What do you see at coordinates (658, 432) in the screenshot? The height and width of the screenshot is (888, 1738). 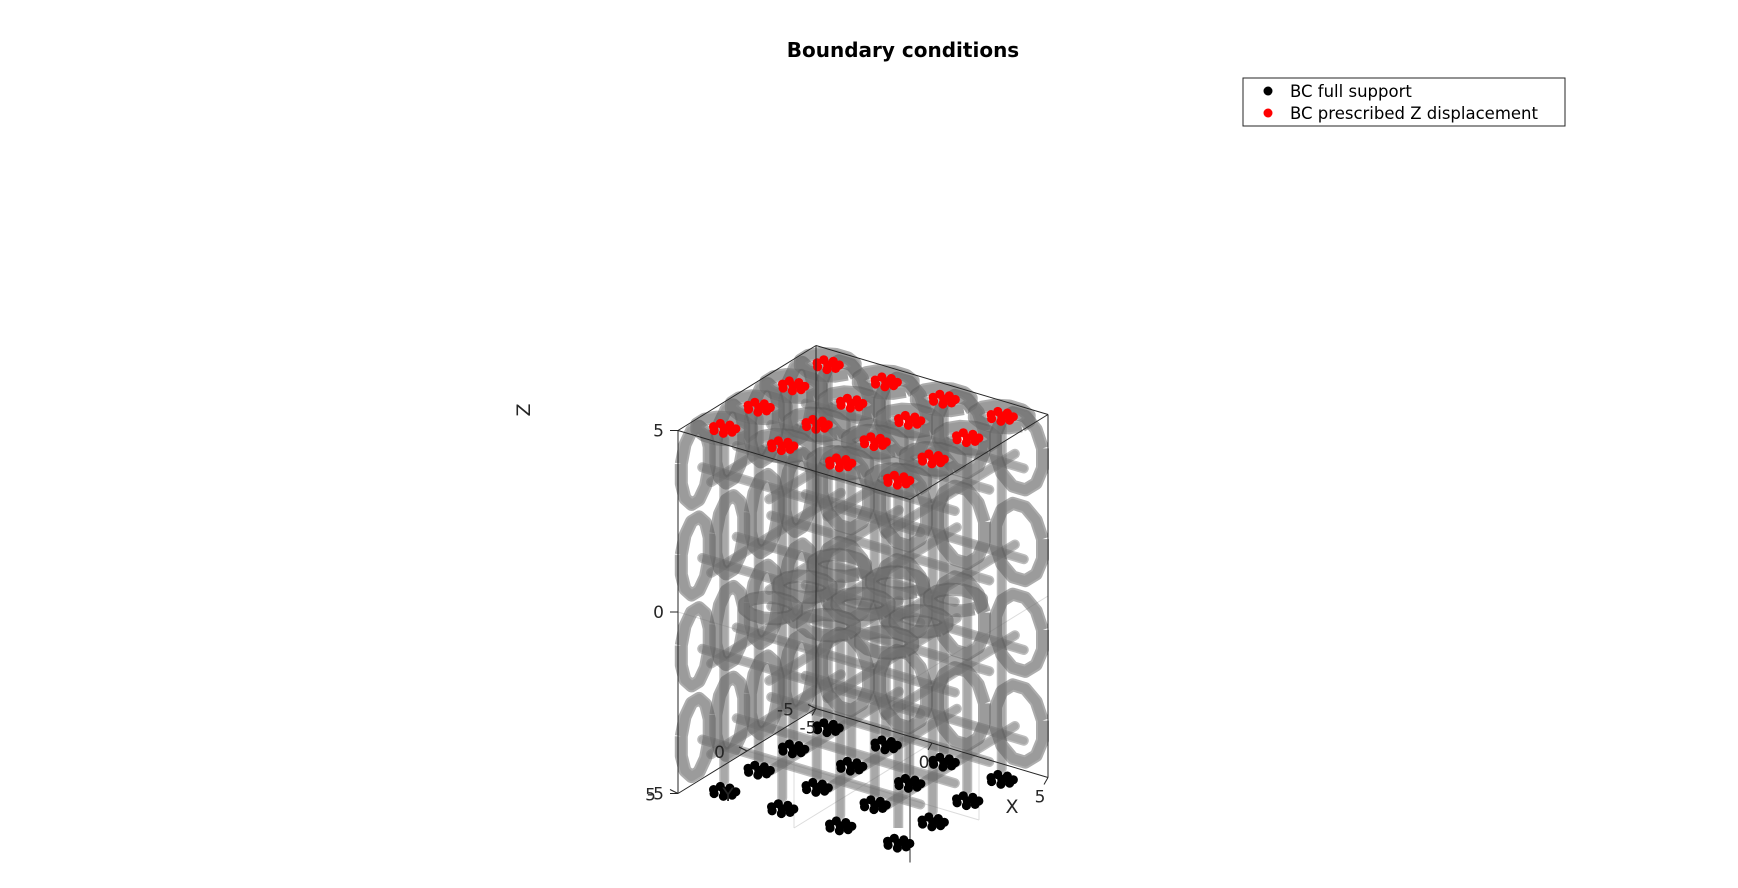 I see `z-tick-label: 5` at bounding box center [658, 432].